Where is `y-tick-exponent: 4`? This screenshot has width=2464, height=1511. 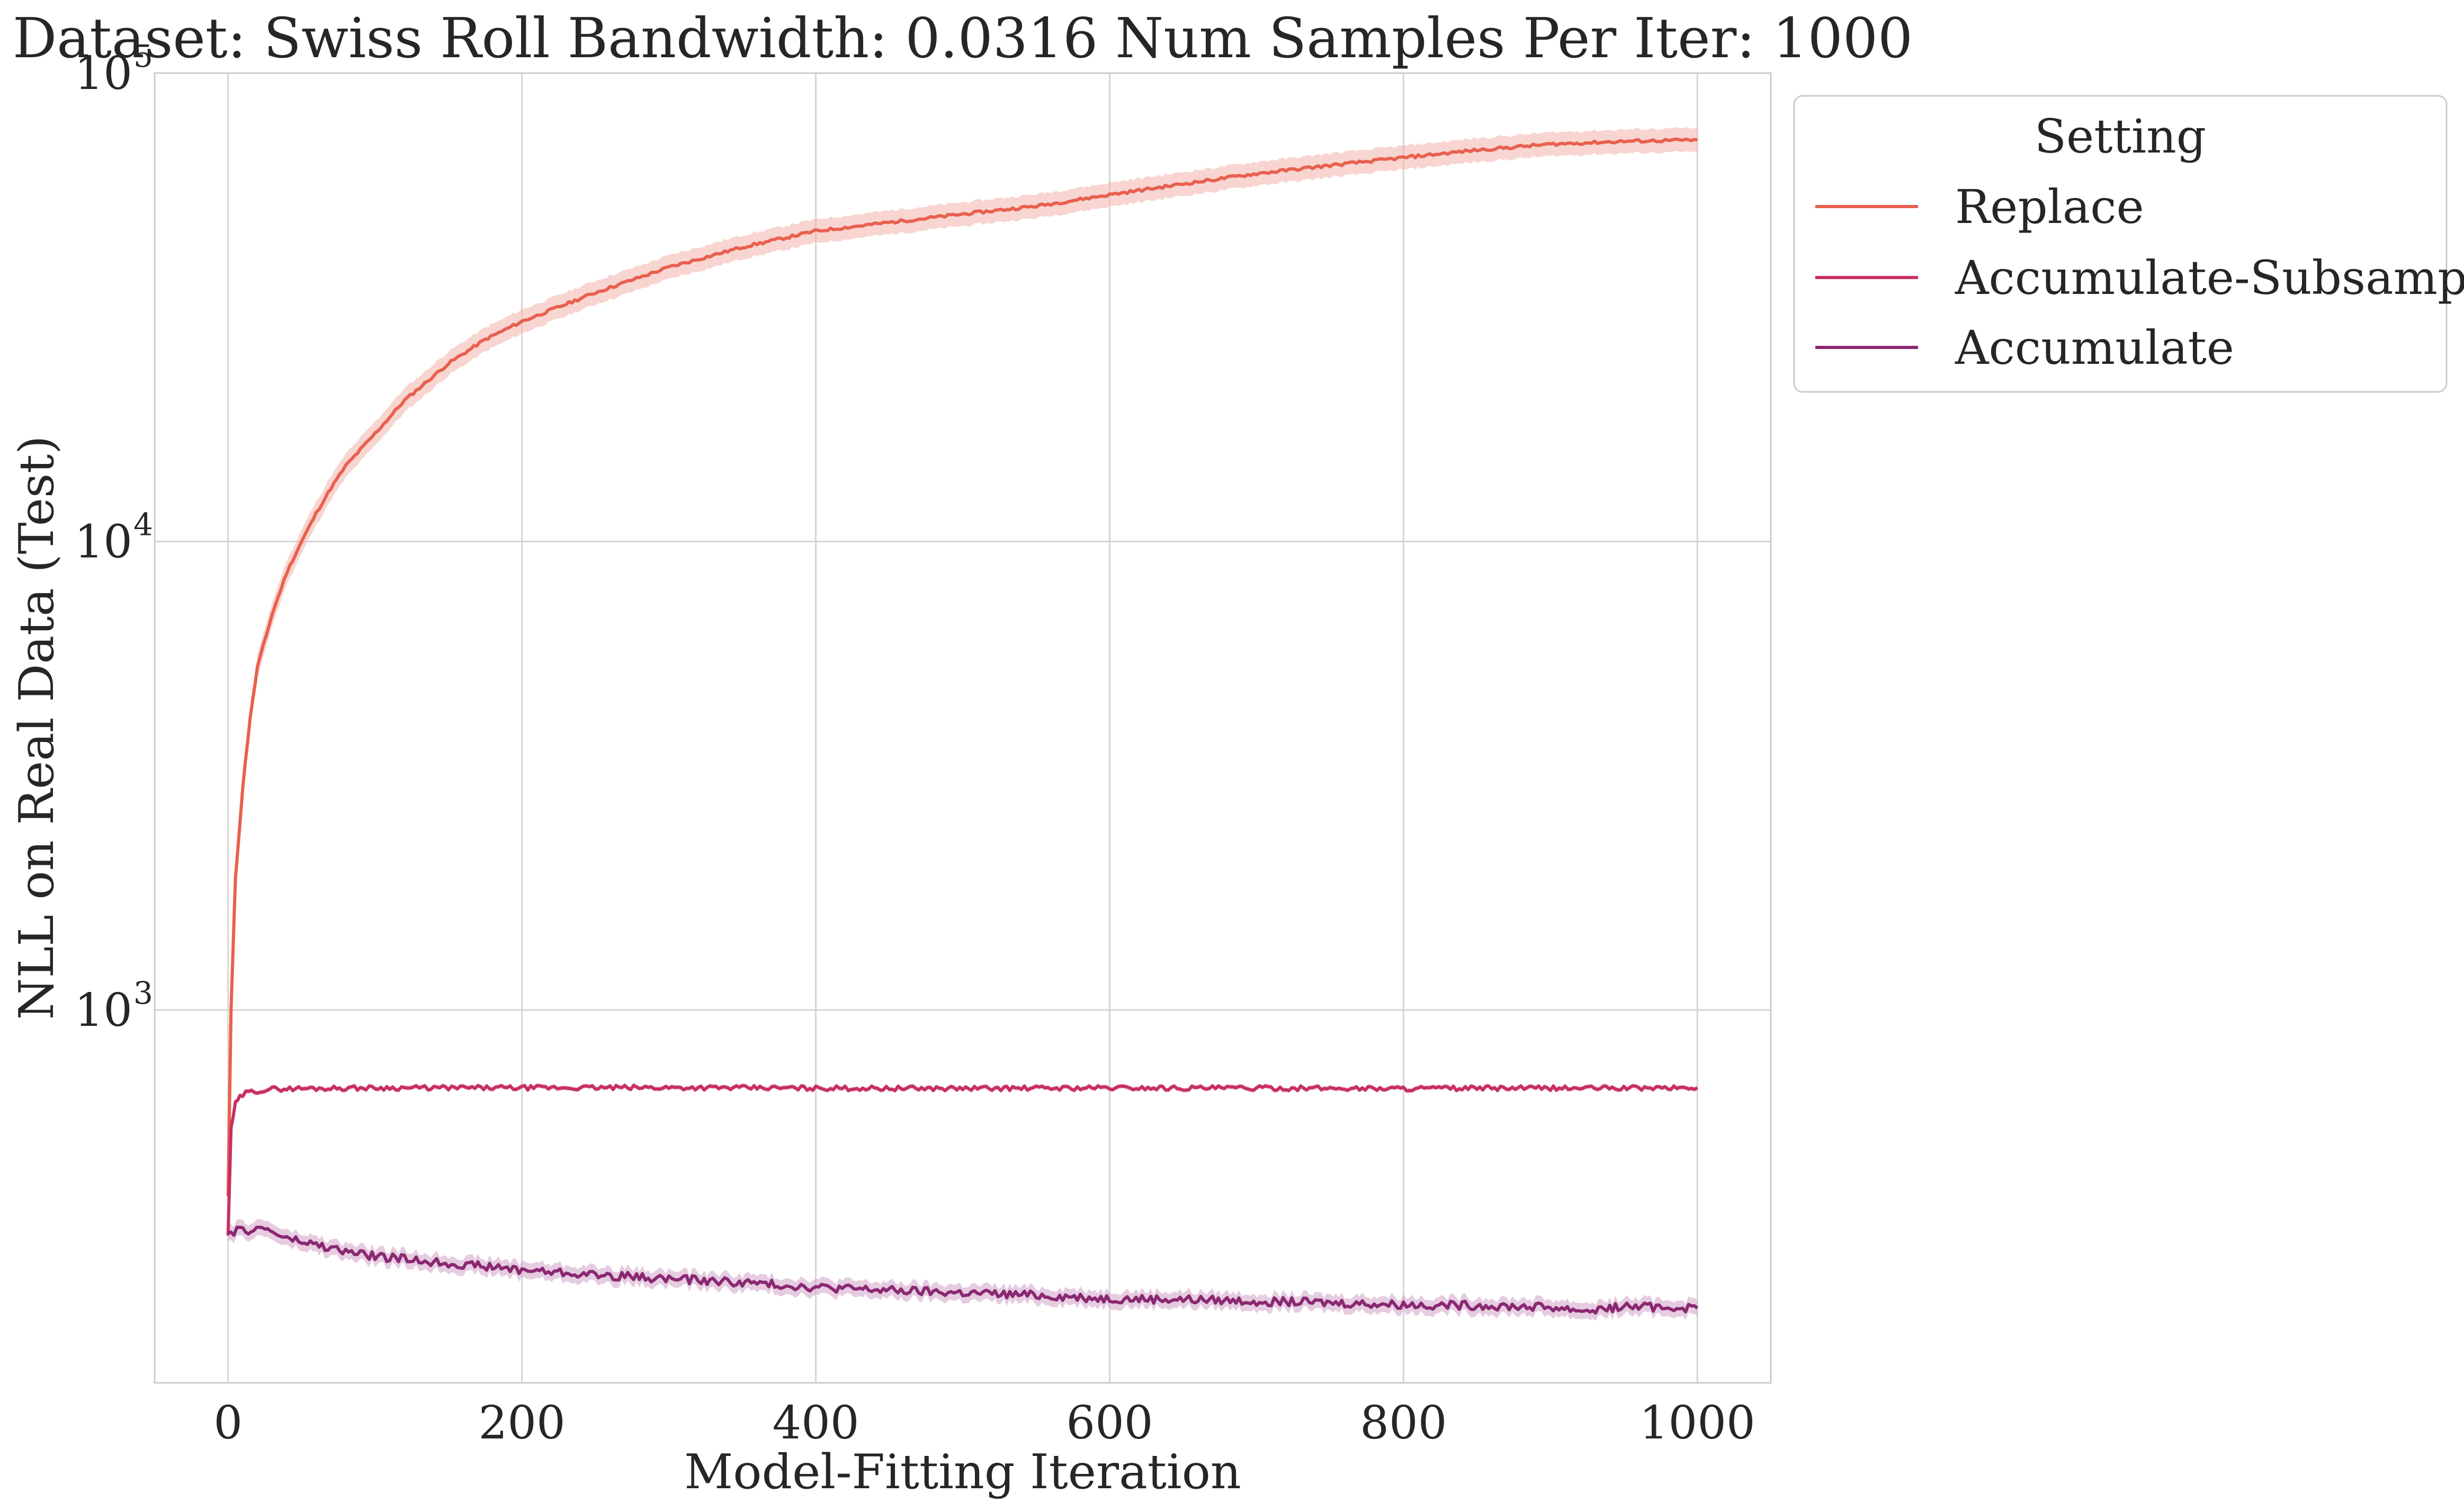
y-tick-exponent: 4 is located at coordinates (143, 525).